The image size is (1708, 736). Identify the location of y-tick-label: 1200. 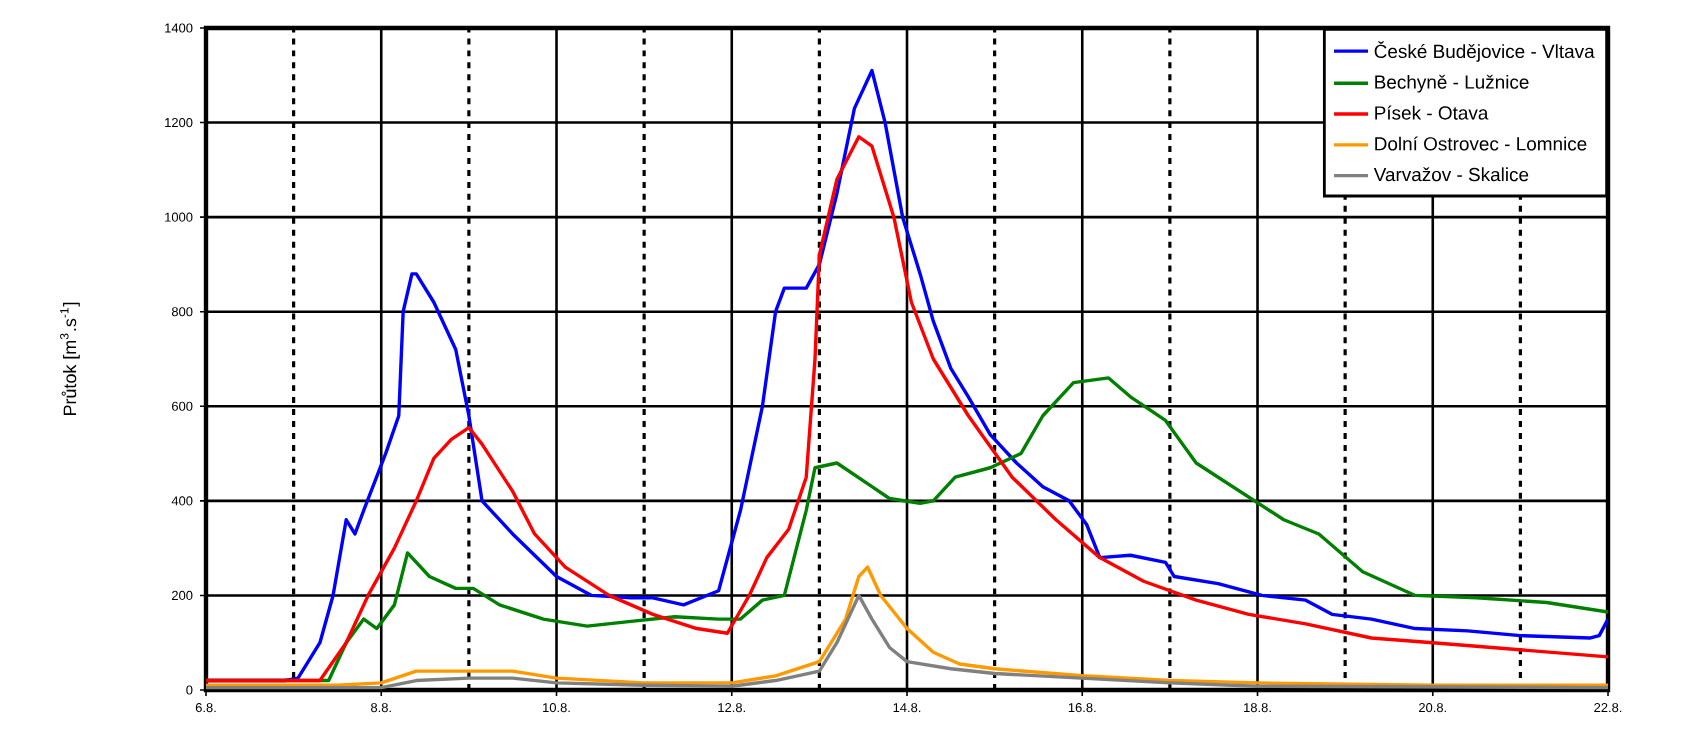
(179, 122).